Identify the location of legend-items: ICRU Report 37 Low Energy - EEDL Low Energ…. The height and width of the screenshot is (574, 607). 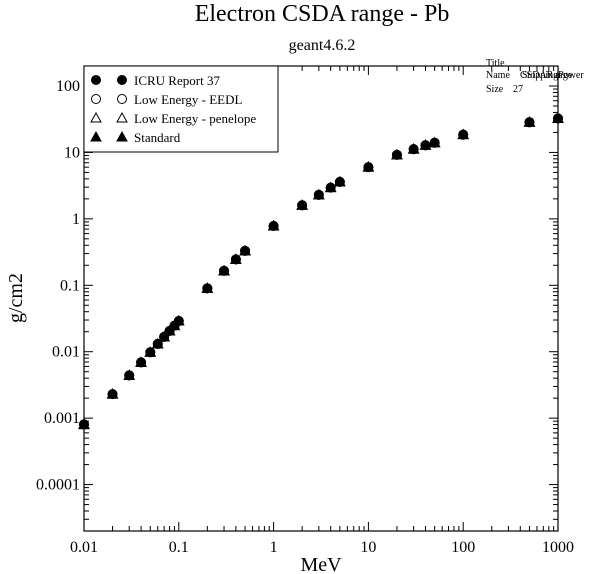
(173, 109).